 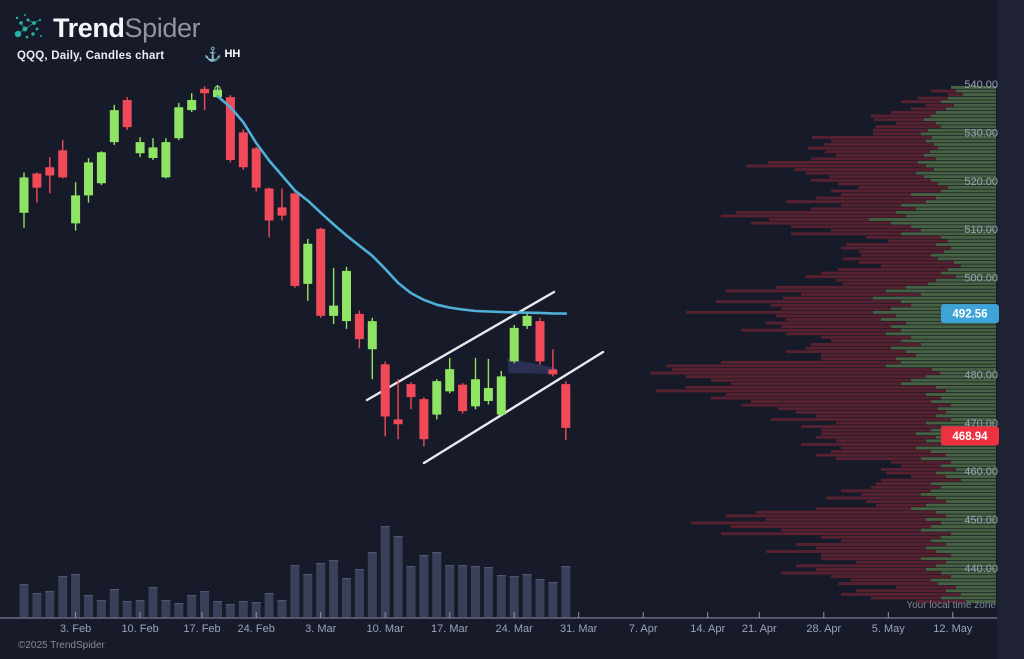 What do you see at coordinates (28, 26) in the screenshot?
I see `trendspider-logo-icon` at bounding box center [28, 26].